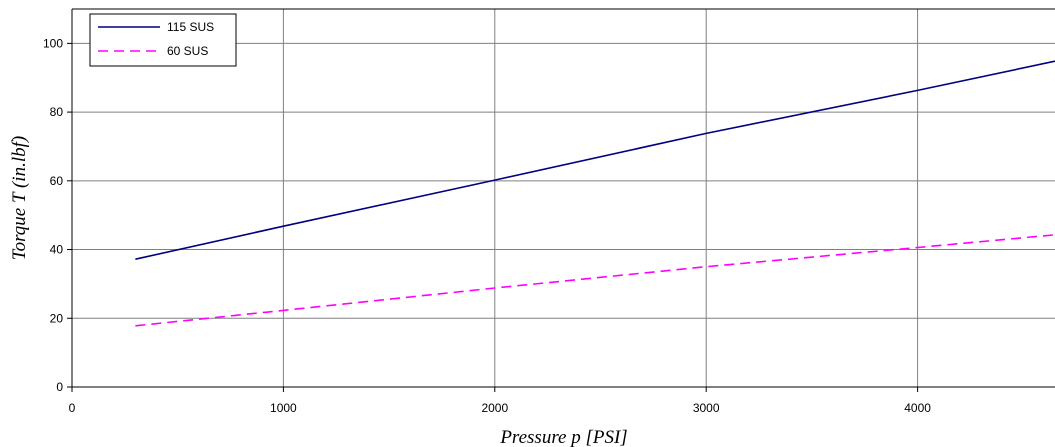 This screenshot has height=447, width=1055. What do you see at coordinates (187, 51) in the screenshot?
I see `legend-label: 60 SUS` at bounding box center [187, 51].